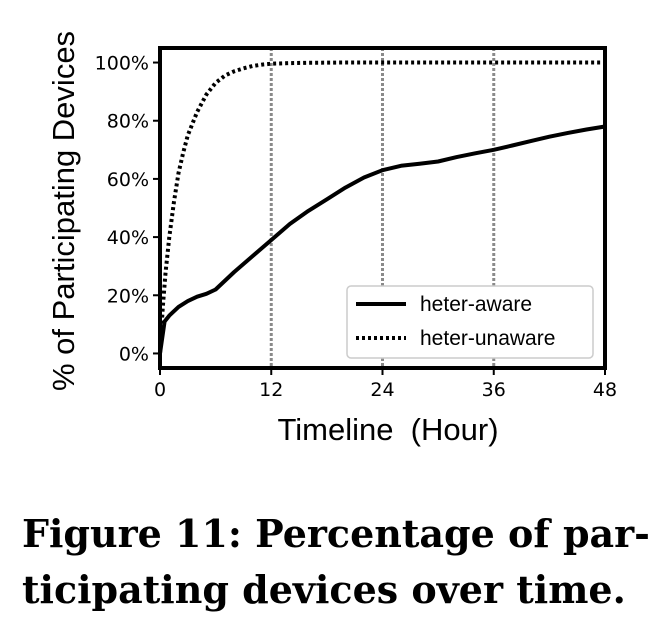 The height and width of the screenshot is (641, 665). I want to click on y-tick-label: 60%, so click(128, 180).